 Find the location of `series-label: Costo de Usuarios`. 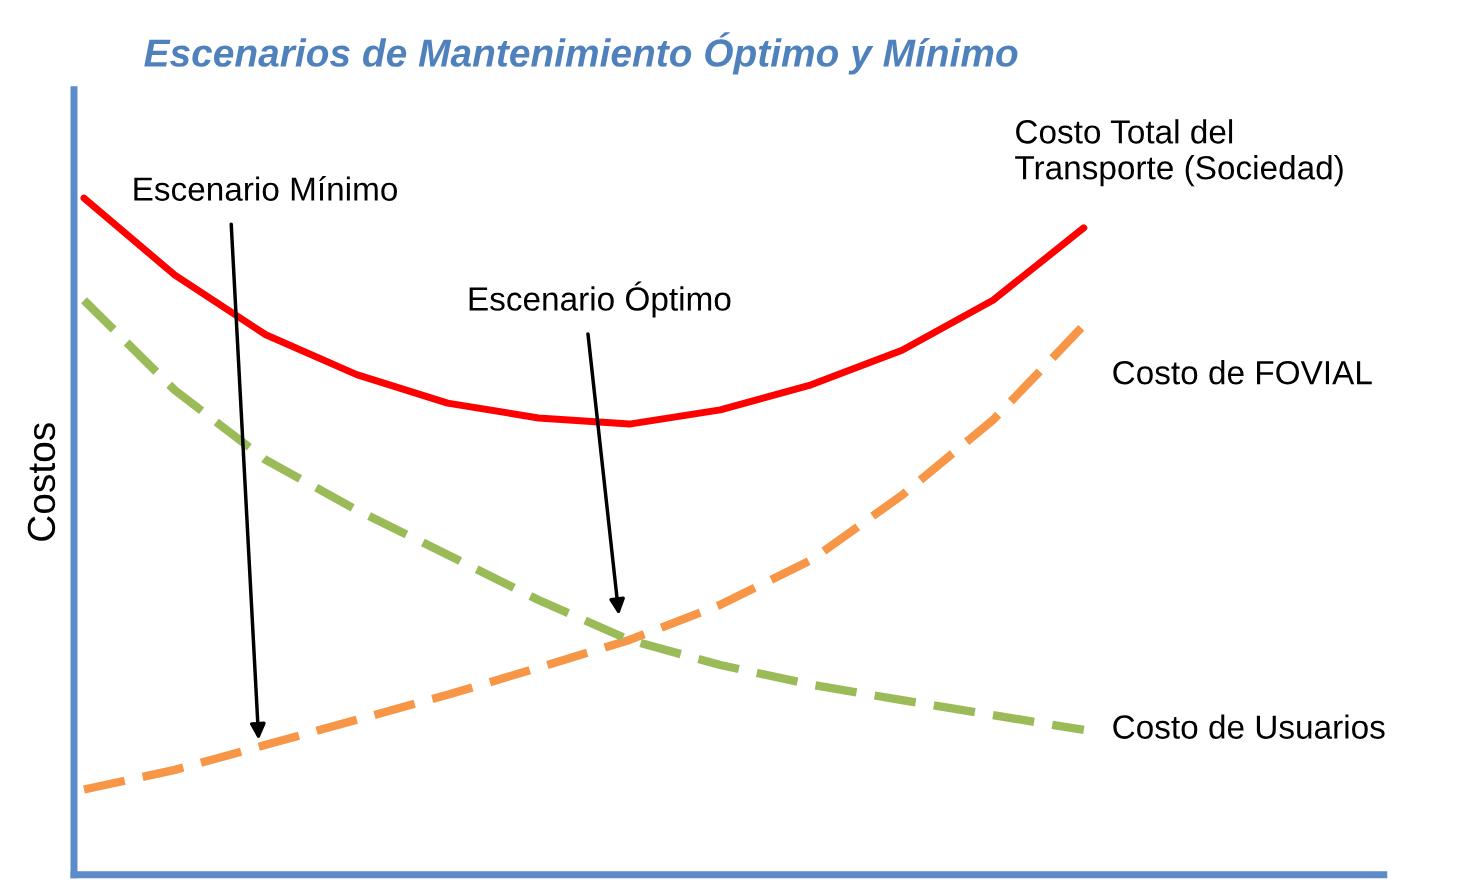

series-label: Costo de Usuarios is located at coordinates (1249, 726).